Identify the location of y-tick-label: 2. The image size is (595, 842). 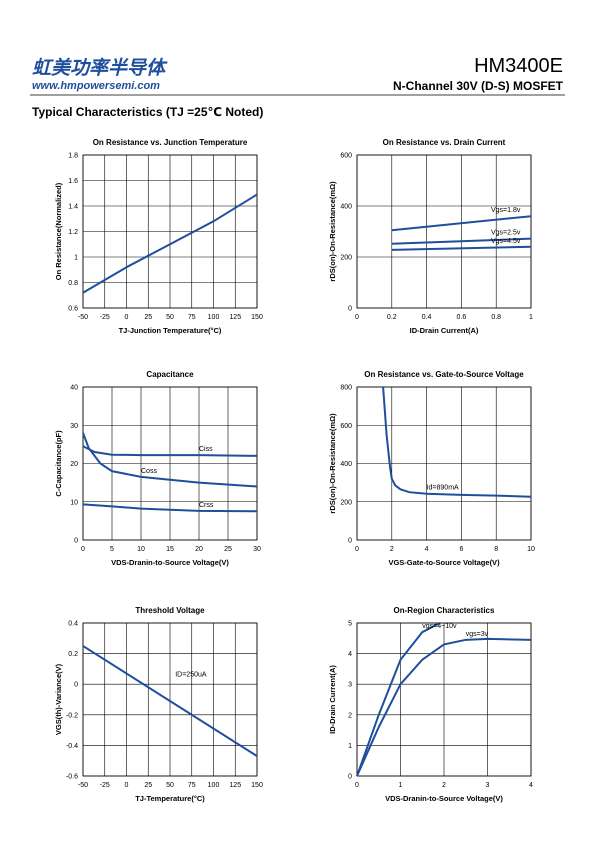
(350, 715).